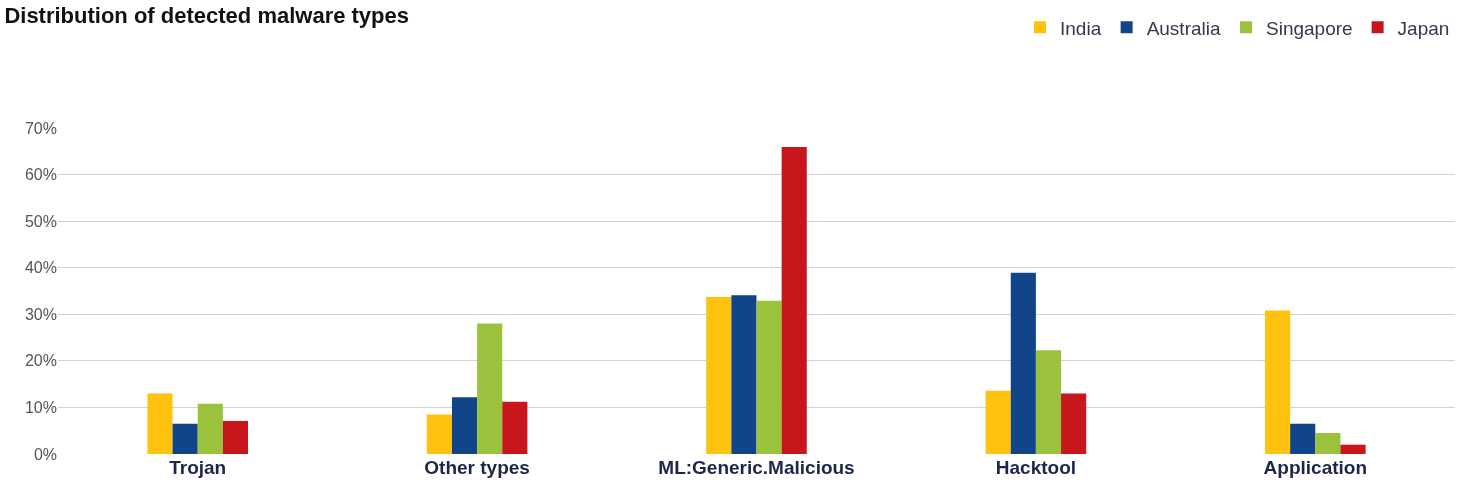 This screenshot has width=1463, height=494. What do you see at coordinates (40, 221) in the screenshot?
I see `y-tick-label: 50%` at bounding box center [40, 221].